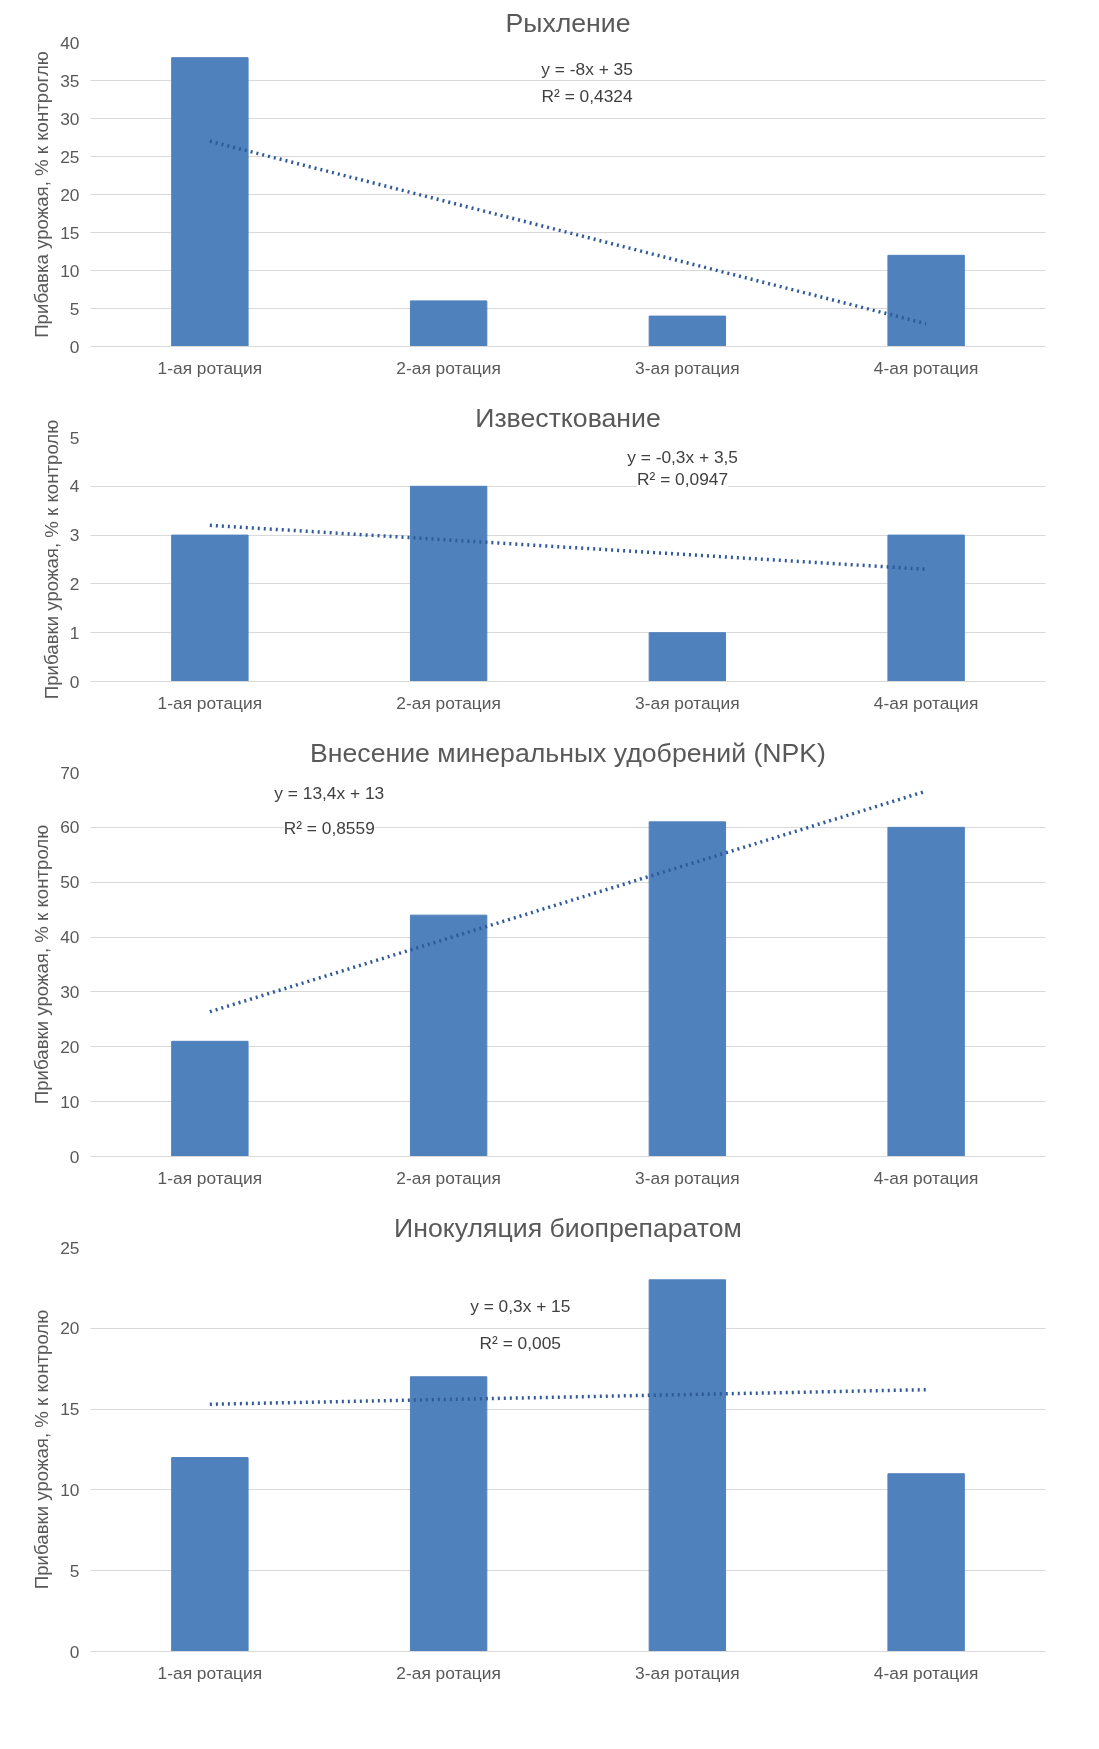 Image resolution: width=1099 pixels, height=1749 pixels. What do you see at coordinates (683, 478) in the screenshot?
I see `annotation: R² = 0,0947` at bounding box center [683, 478].